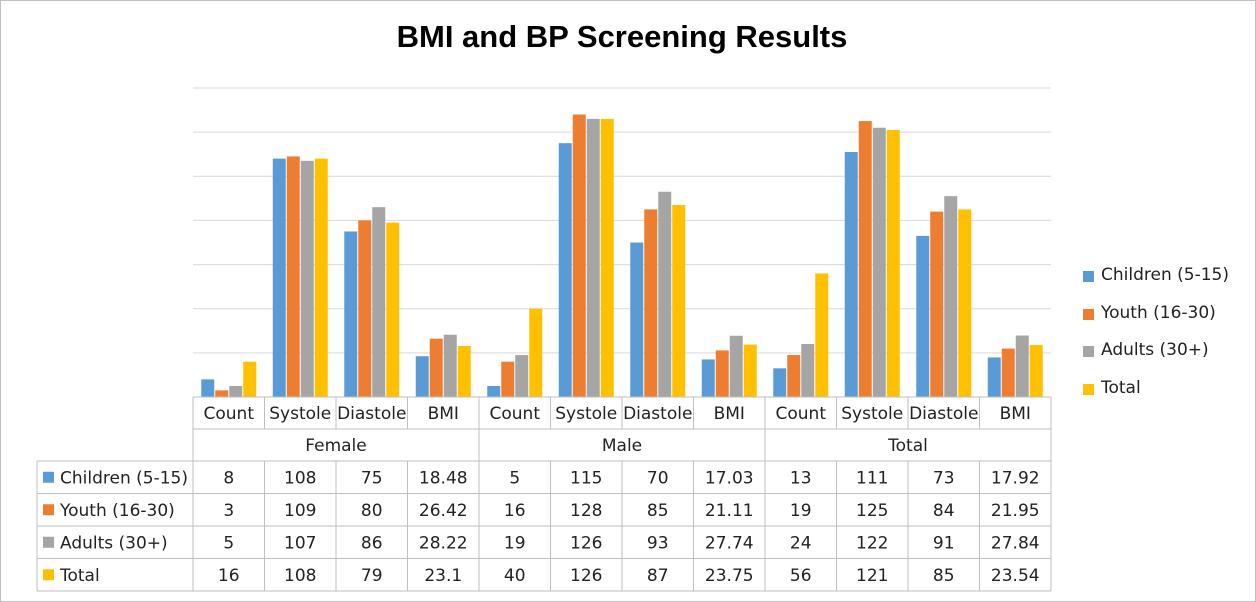 The width and height of the screenshot is (1256, 602). What do you see at coordinates (372, 576) in the screenshot?
I see `data-label: 79` at bounding box center [372, 576].